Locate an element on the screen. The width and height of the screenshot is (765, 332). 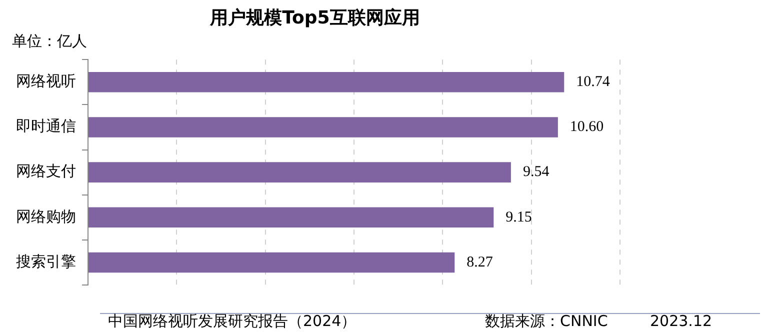
data-label: 9.54 is located at coordinates (536, 172).